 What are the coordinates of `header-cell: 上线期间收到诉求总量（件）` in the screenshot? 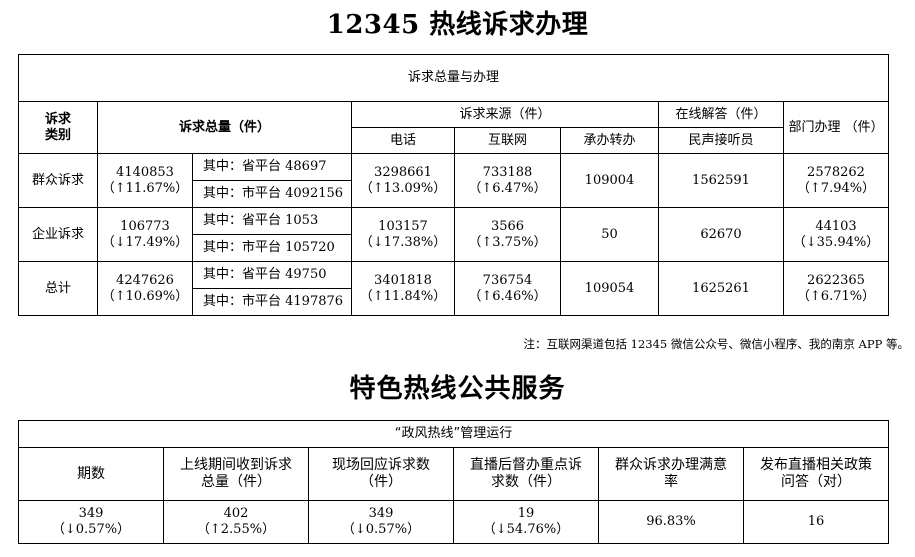 It's located at (236, 474).